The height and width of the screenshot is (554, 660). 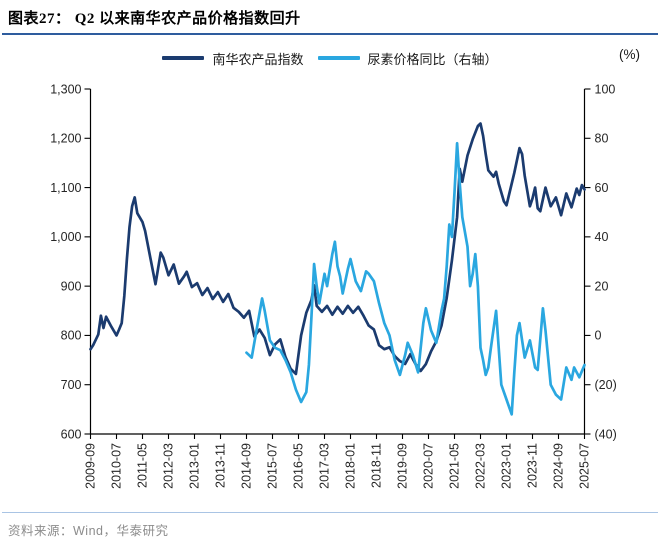 I want to click on svg-text: 1,100, so click(x=65, y=188).